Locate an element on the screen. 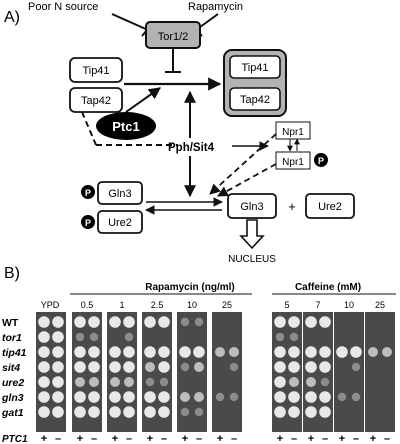 The width and height of the screenshot is (400, 444). npr1-phospho-label: P is located at coordinates (321, 161).